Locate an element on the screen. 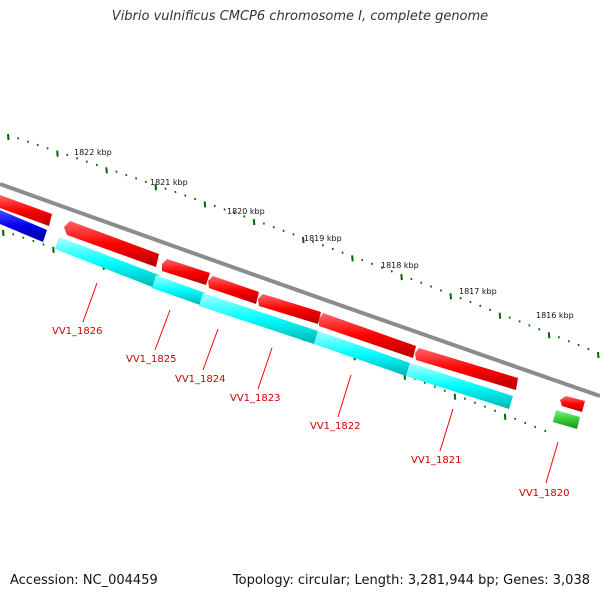 The height and width of the screenshot is (600, 600). gene-label-vv1-1824: VV1_1824 is located at coordinates (200, 379).